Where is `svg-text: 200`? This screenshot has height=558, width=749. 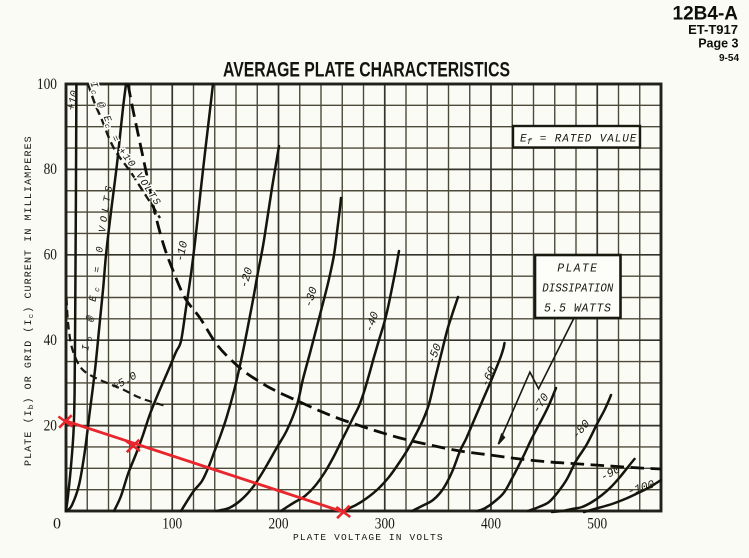
svg-text: 200 is located at coordinates (279, 524).